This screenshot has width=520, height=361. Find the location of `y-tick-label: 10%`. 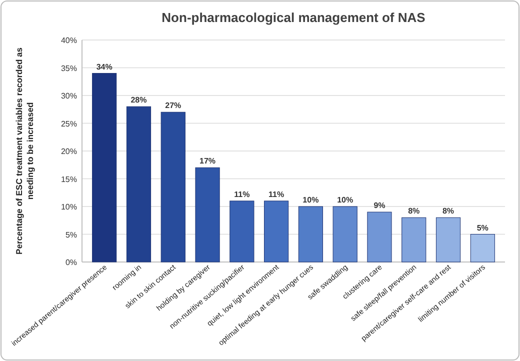

y-tick-label: 10% is located at coordinates (68, 207).